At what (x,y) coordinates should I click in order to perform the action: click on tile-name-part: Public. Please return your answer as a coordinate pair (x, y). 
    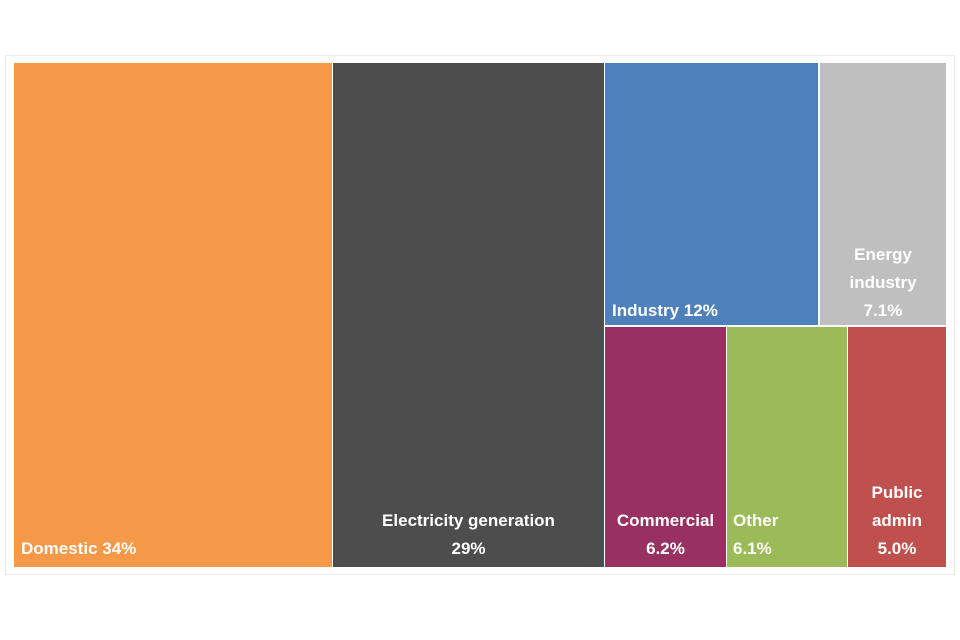
    Looking at the image, I should click on (897, 492).